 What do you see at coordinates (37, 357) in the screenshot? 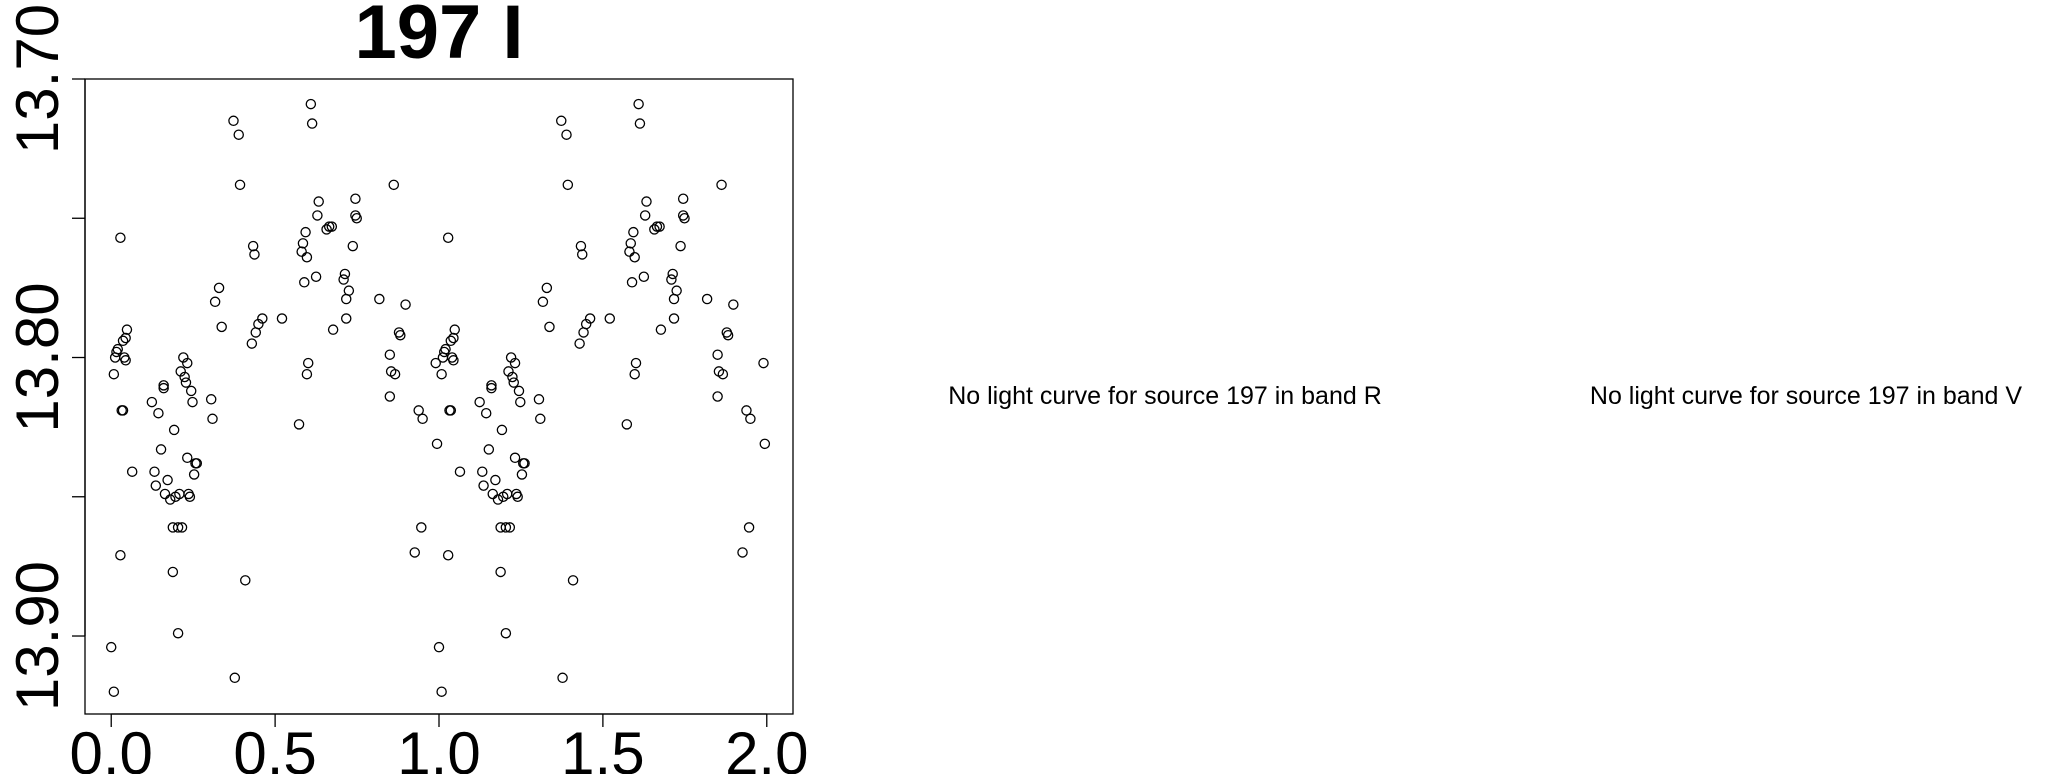
I see `y-tick-label: 13.80` at bounding box center [37, 357].